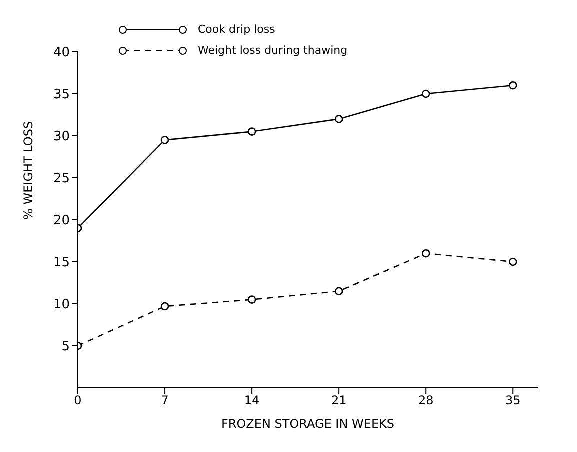  What do you see at coordinates (237, 29) in the screenshot?
I see `legend-label: Cook drip loss` at bounding box center [237, 29].